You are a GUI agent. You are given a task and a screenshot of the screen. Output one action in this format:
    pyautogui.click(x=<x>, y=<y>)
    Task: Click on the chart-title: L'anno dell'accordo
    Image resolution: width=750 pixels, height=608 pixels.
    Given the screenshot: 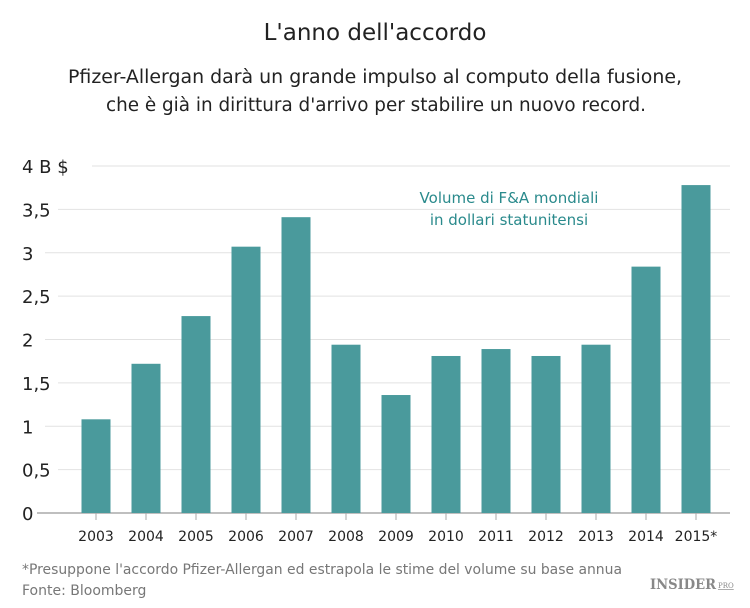 What is the action you would take?
    pyautogui.click(x=375, y=33)
    